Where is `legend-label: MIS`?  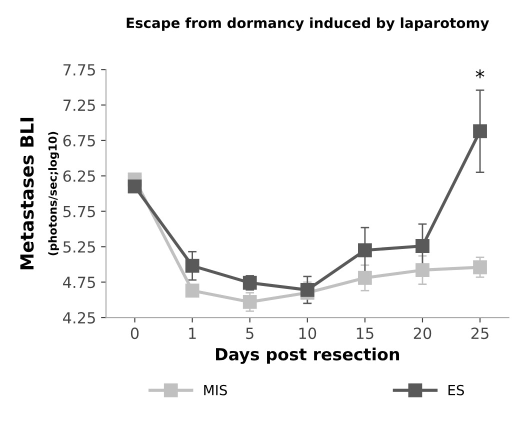
legend-label: MIS is located at coordinates (215, 390).